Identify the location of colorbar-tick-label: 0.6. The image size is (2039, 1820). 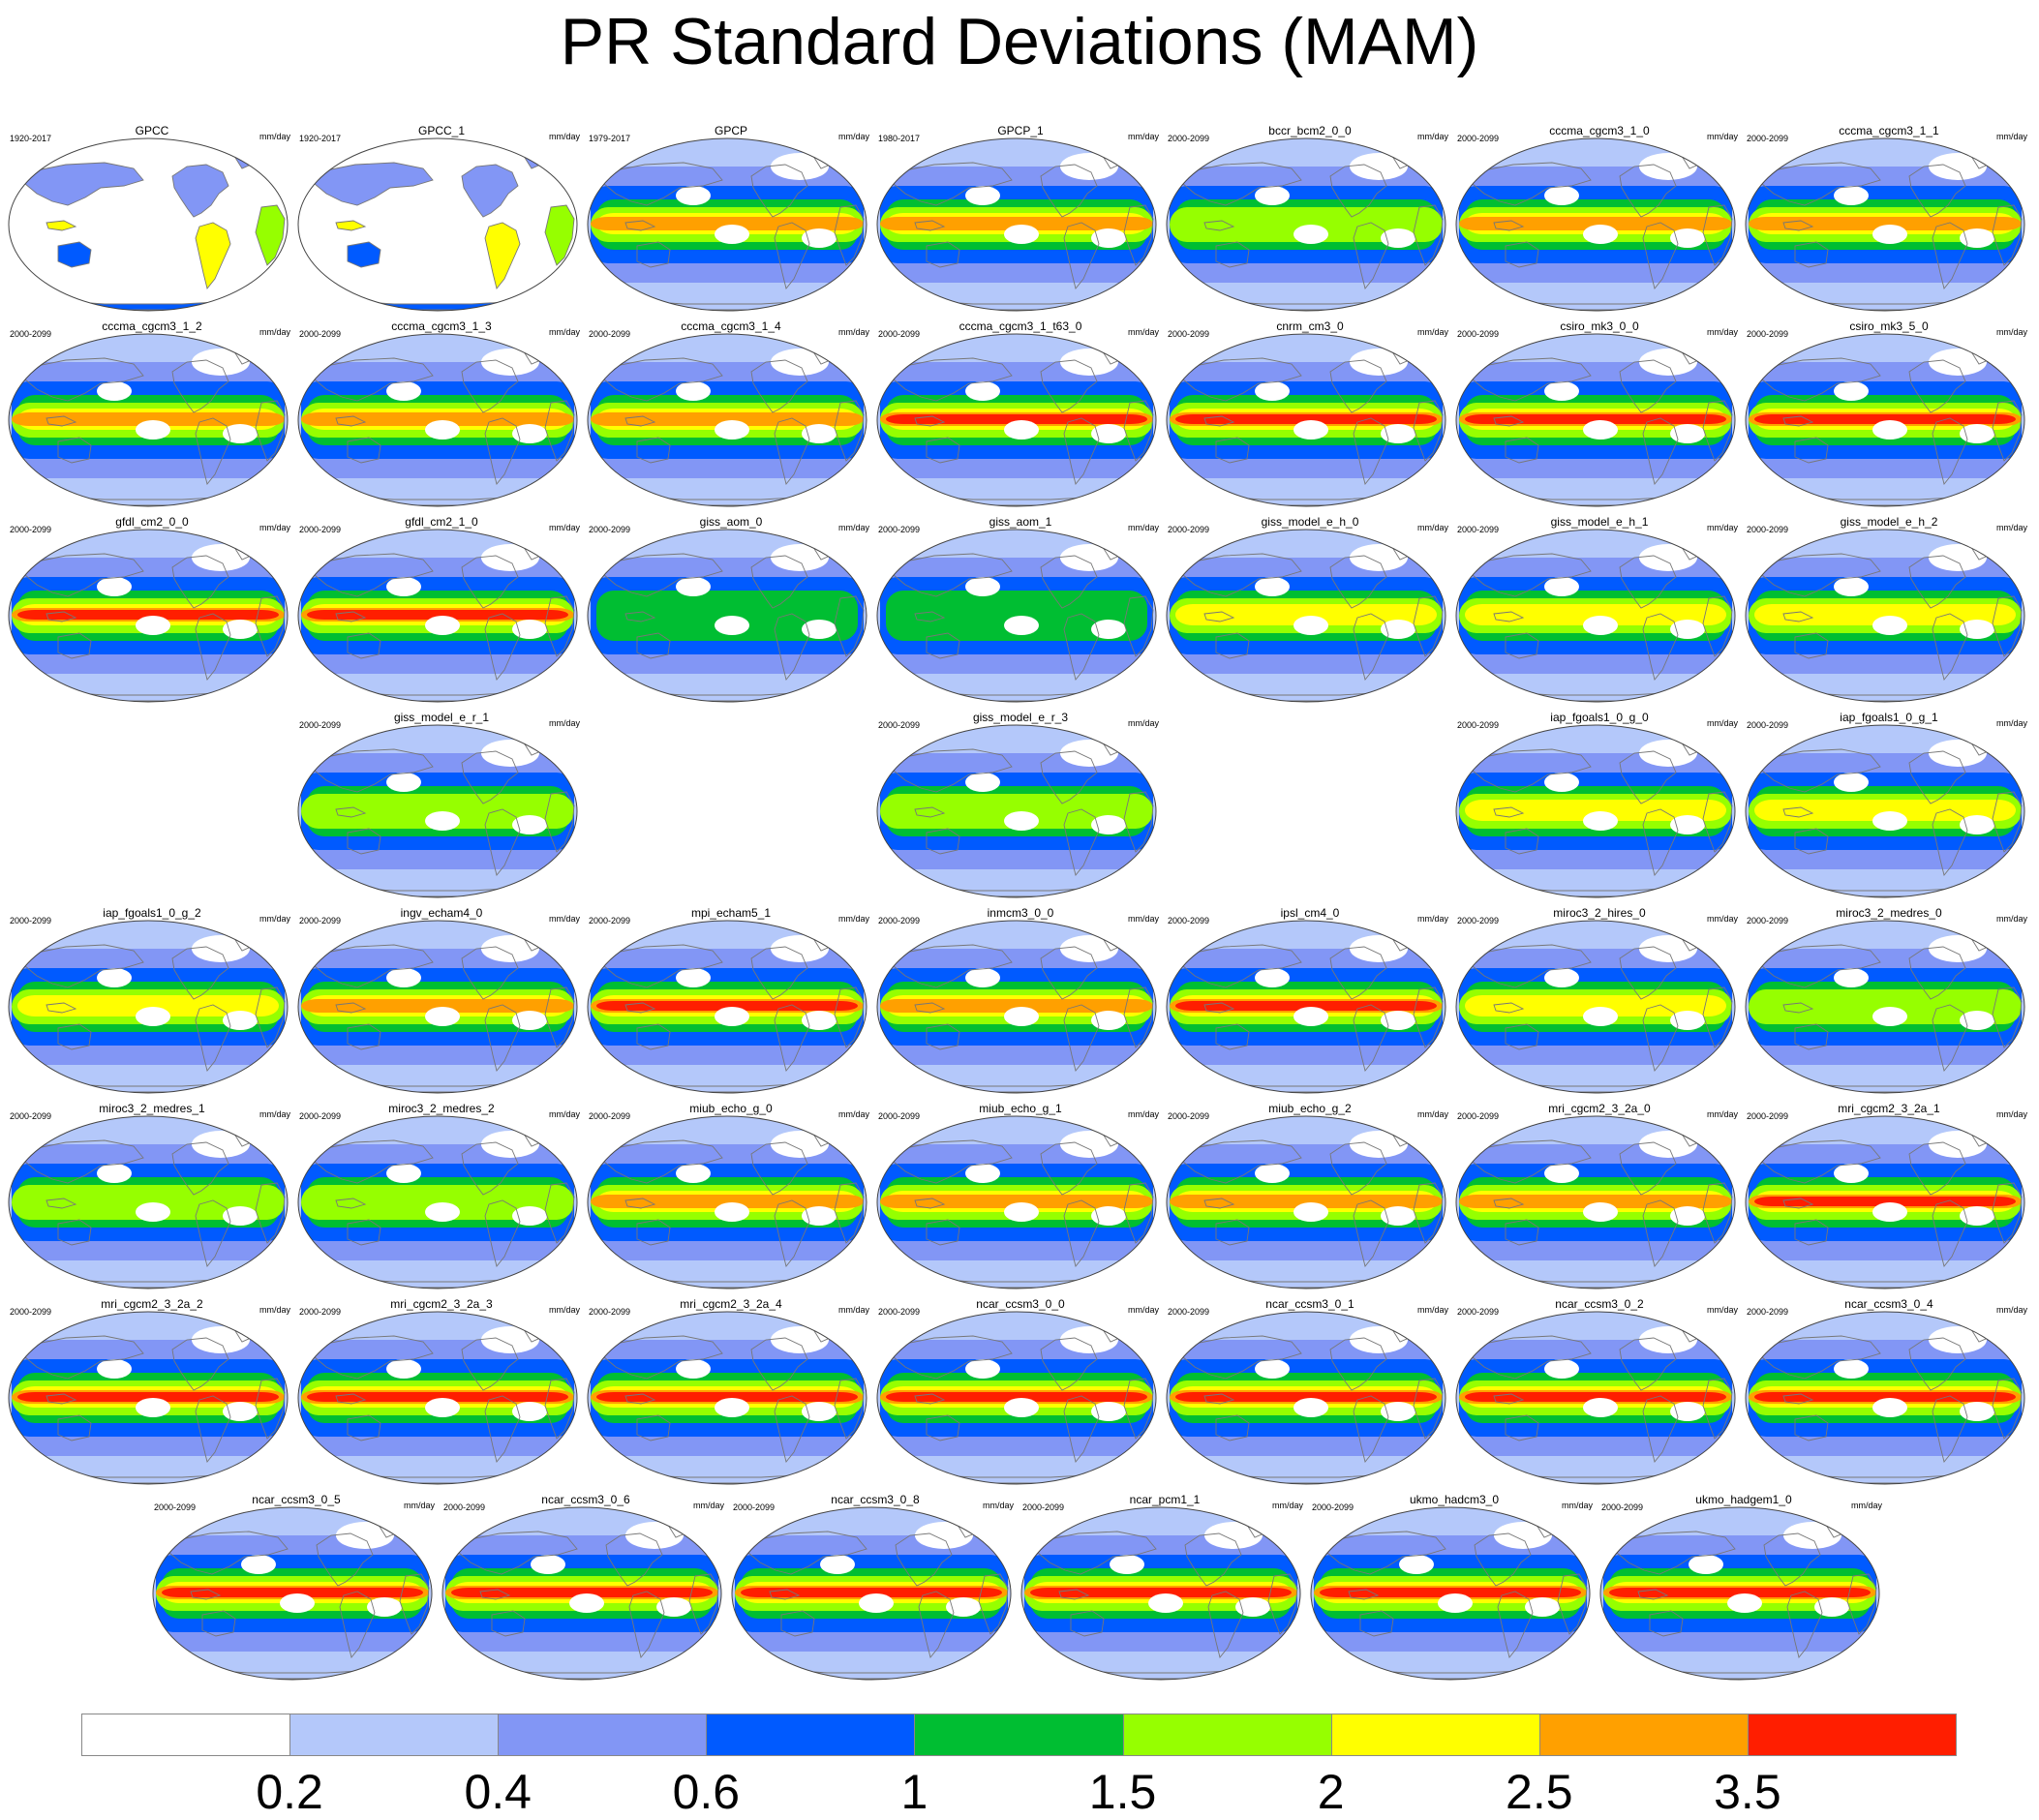
(706, 1792).